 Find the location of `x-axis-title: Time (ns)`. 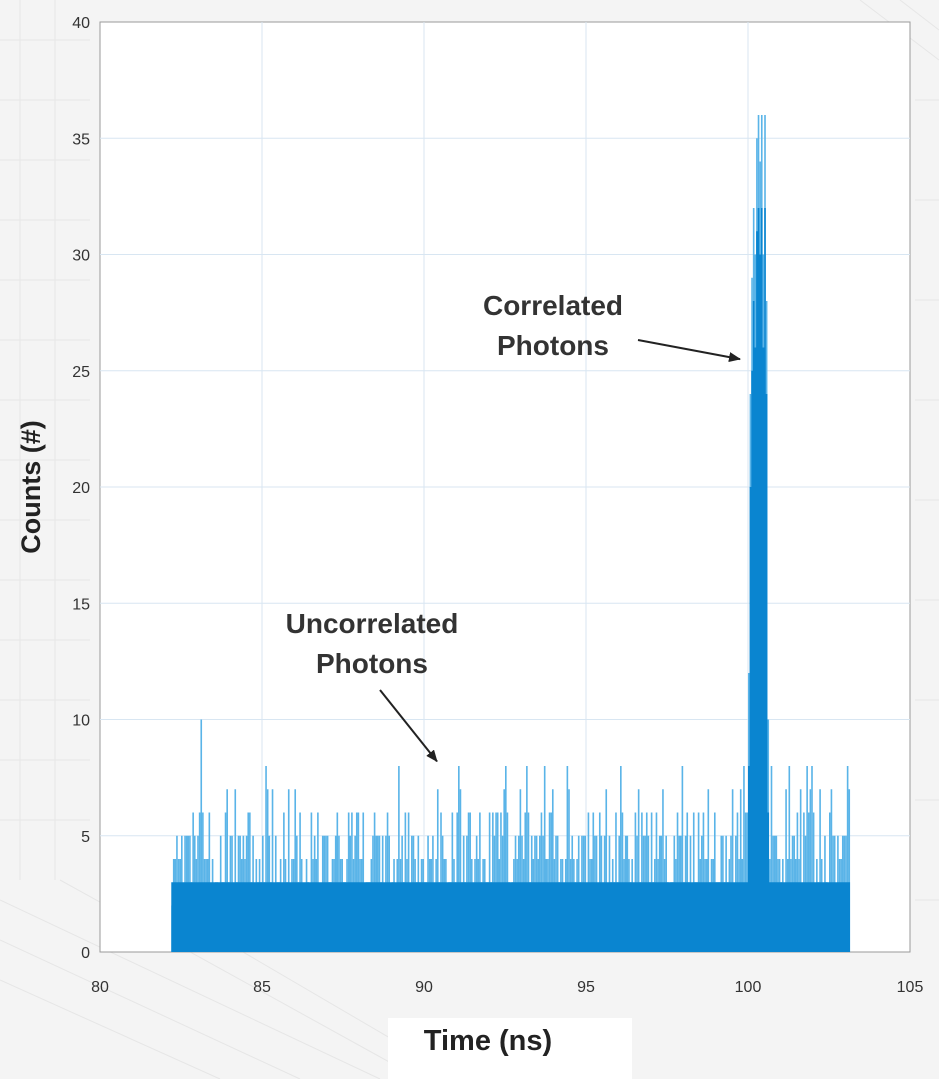

x-axis-title: Time (ns) is located at coordinates (488, 1041).